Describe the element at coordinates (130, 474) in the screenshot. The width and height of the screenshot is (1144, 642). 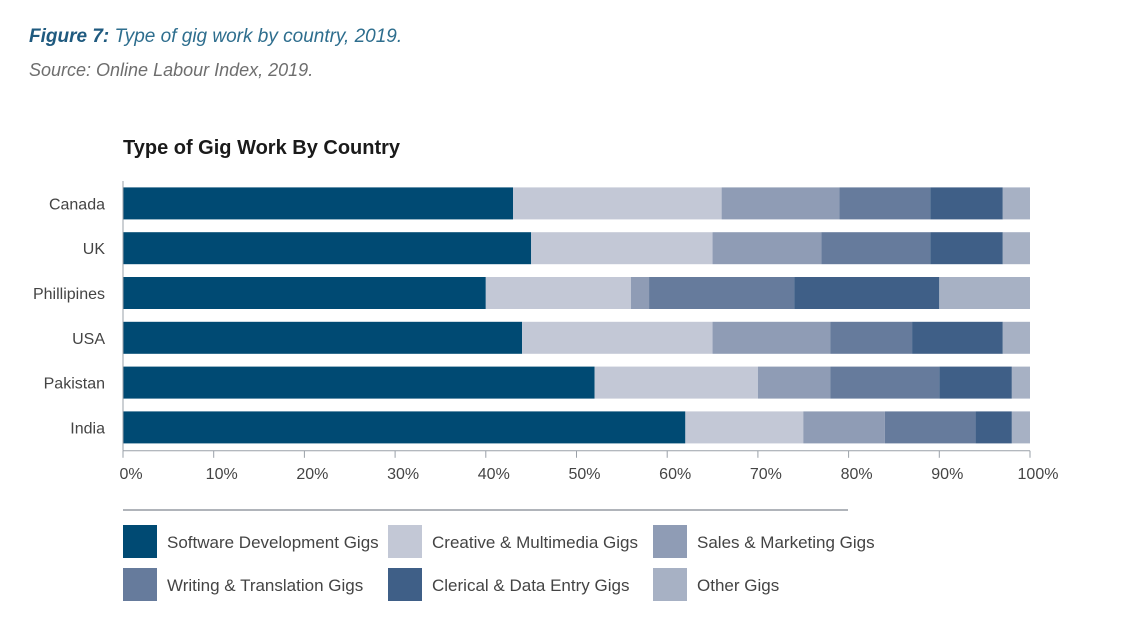
I see `x-tick-label: 0%` at that location.